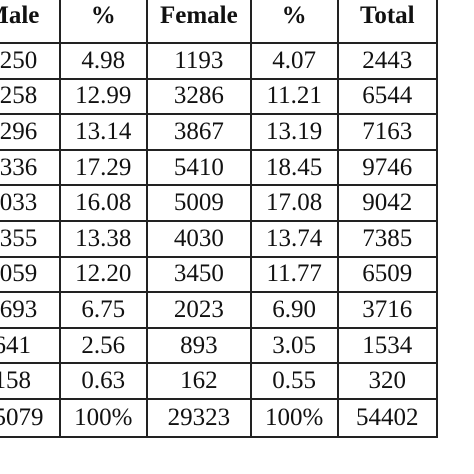 The image size is (474, 474). Describe the element at coordinates (294, 203) in the screenshot. I see `cell-female-percent: 17.08` at that location.